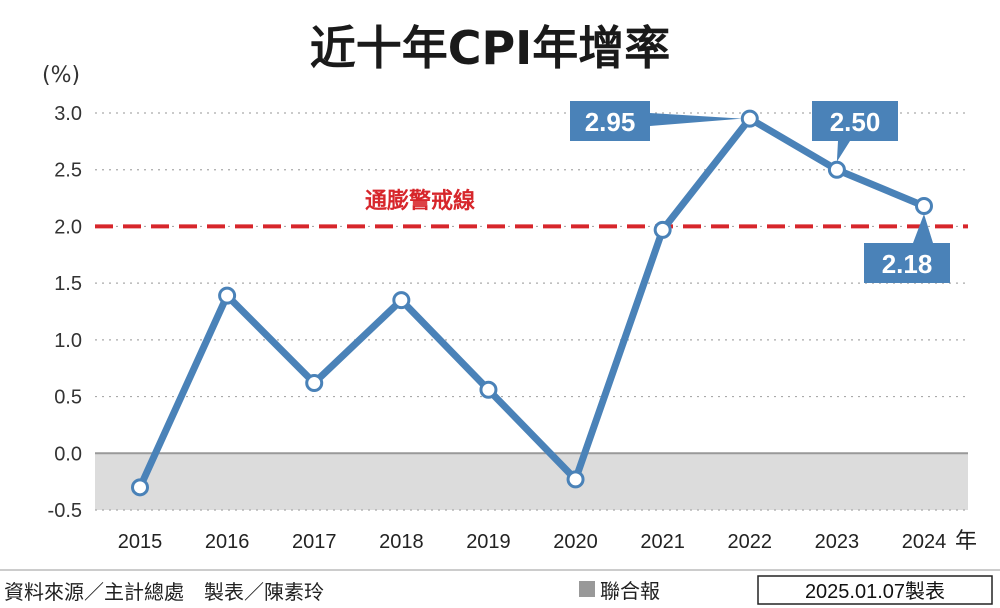  What do you see at coordinates (966, 541) in the screenshot?
I see `x-axis-unit: 年` at bounding box center [966, 541].